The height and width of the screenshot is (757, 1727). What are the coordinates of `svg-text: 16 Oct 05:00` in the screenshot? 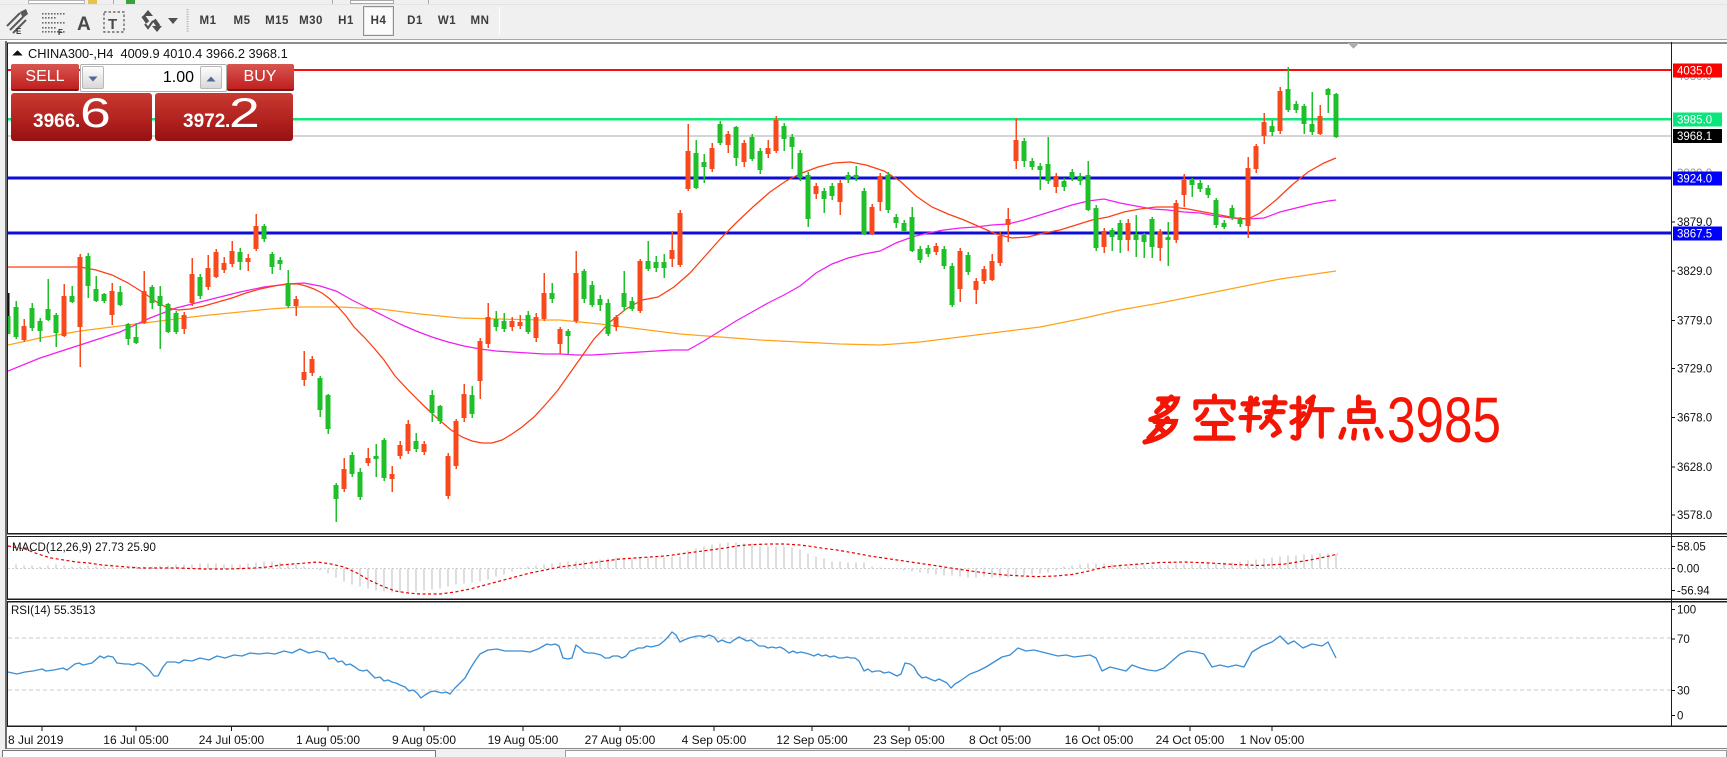 It's located at (1099, 740).